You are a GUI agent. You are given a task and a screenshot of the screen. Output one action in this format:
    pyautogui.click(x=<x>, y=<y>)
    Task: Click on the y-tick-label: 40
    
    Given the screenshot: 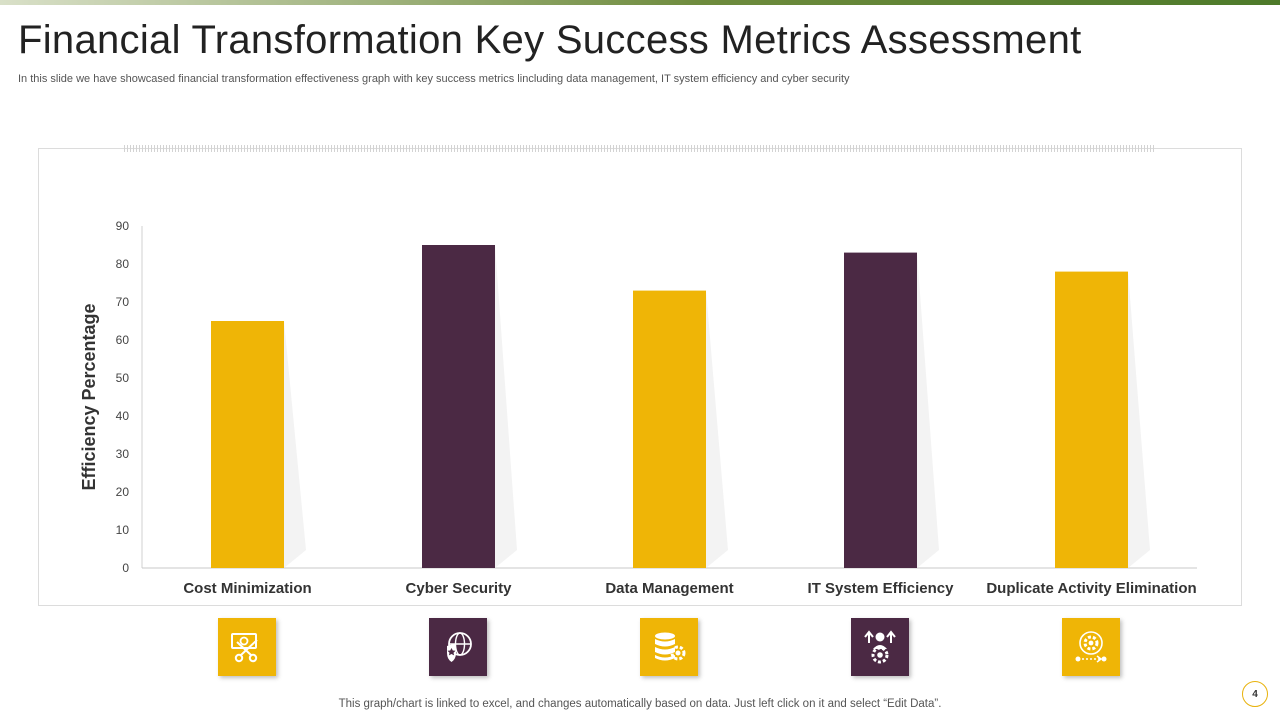 What is the action you would take?
    pyautogui.click(x=123, y=416)
    